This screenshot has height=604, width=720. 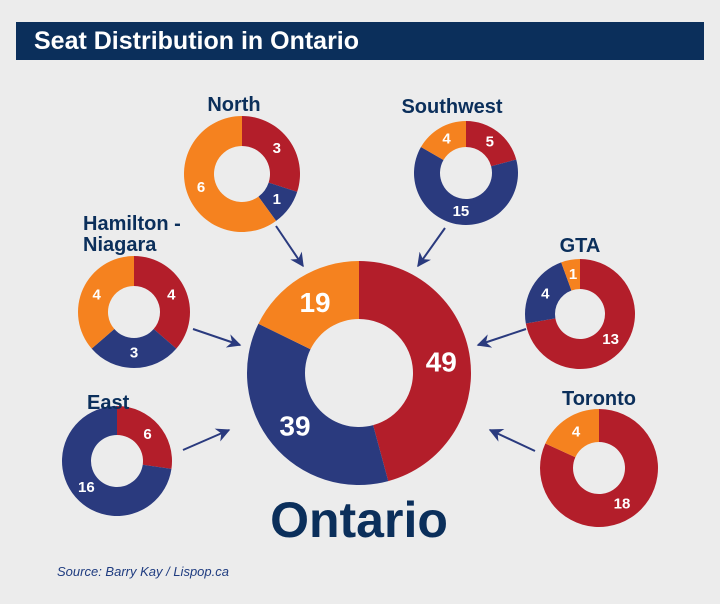 What do you see at coordinates (599, 399) in the screenshot?
I see `toronto-label: Toronto` at bounding box center [599, 399].